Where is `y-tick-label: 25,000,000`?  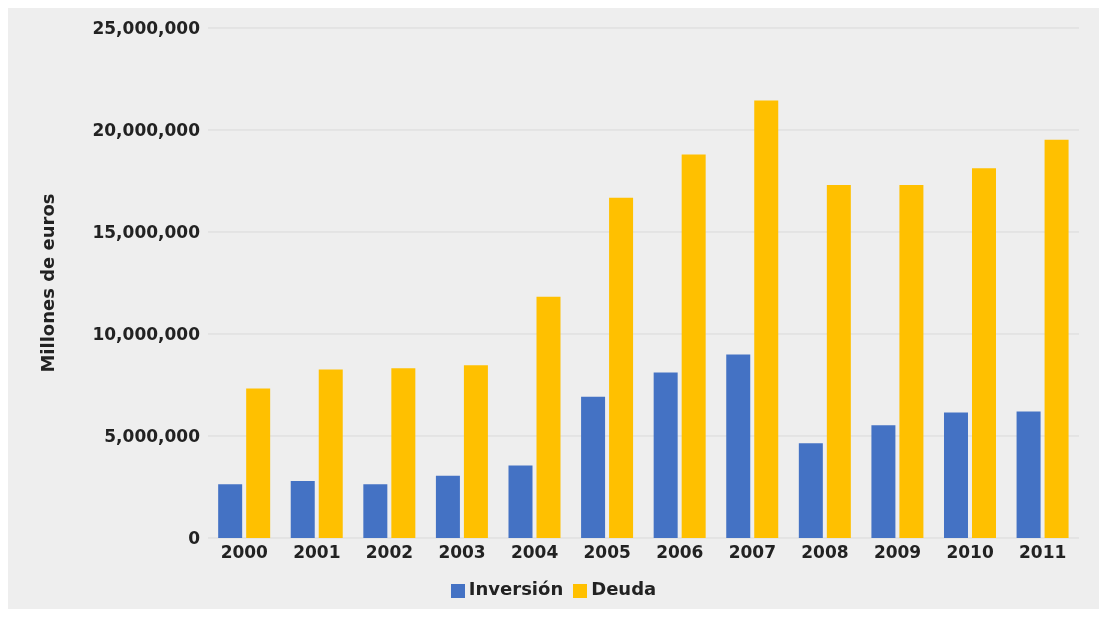
y-tick-label: 25,000,000 is located at coordinates (146, 28).